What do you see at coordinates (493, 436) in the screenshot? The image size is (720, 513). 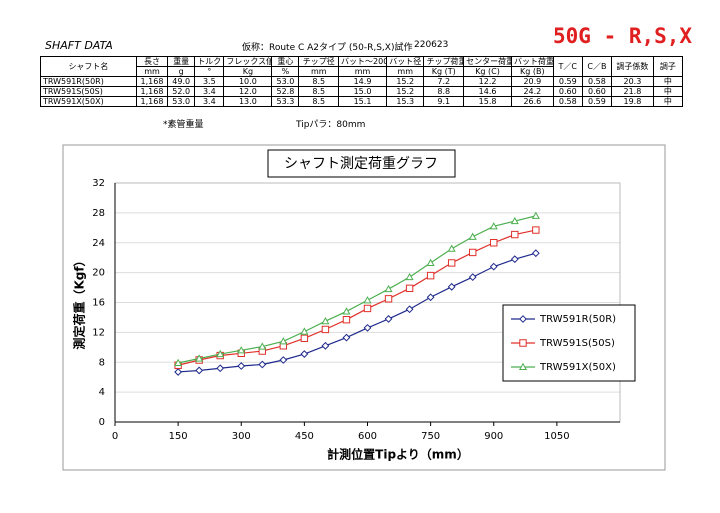 I see `x-tick-label: 900` at bounding box center [493, 436].